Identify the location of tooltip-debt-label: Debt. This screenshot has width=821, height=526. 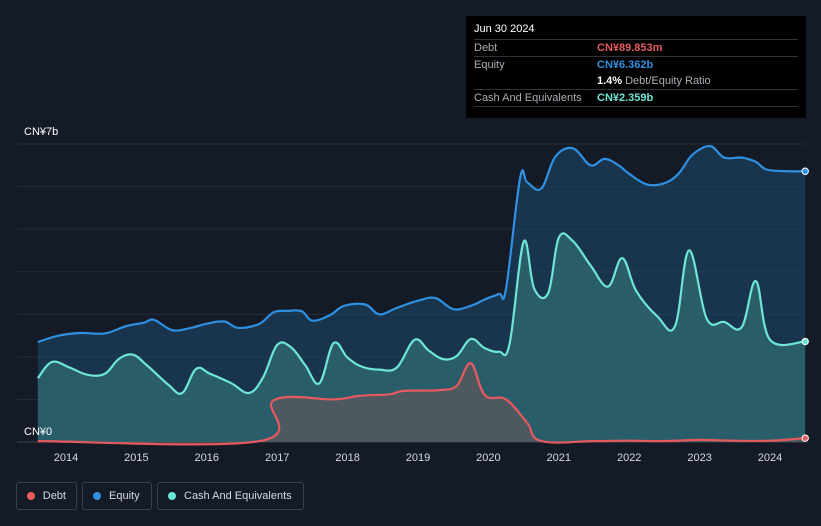
(486, 48).